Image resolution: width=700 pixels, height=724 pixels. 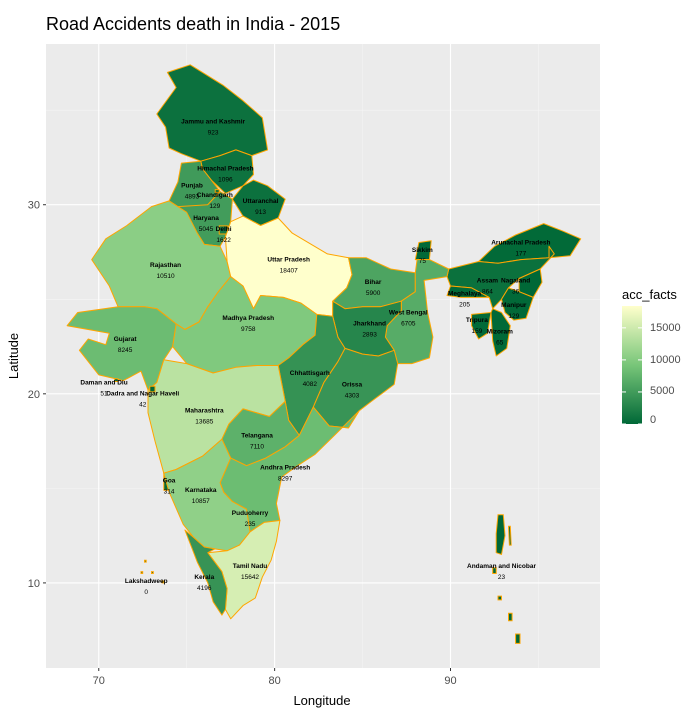 What do you see at coordinates (260, 212) in the screenshot?
I see `state-value-label: 913` at bounding box center [260, 212].